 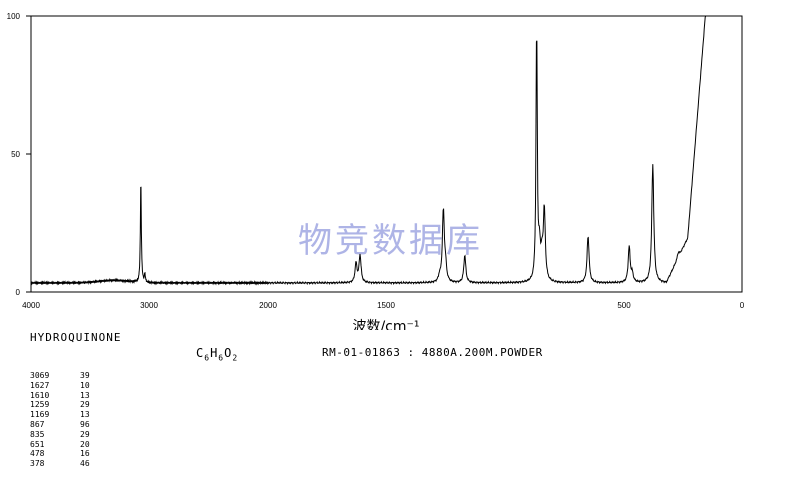 I want to click on x-tick-label: 0, so click(x=742, y=305).